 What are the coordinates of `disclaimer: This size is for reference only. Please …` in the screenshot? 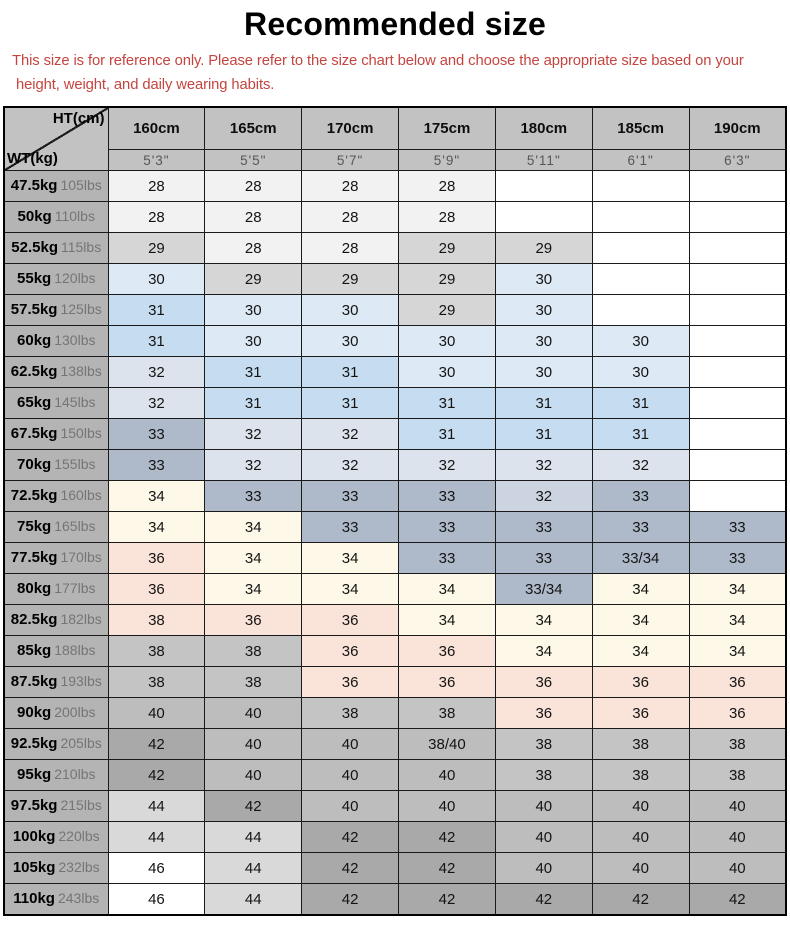 It's located at (395, 76).